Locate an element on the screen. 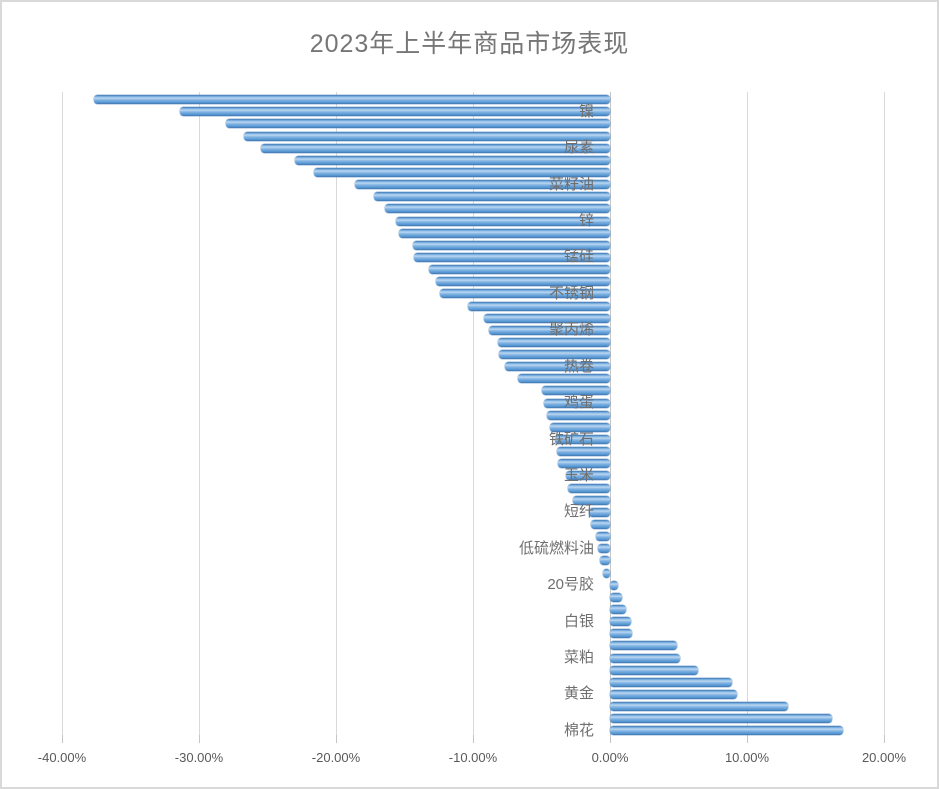 This screenshot has height=789, width=939. x-axis-tick-label: -20.00% is located at coordinates (336, 757).